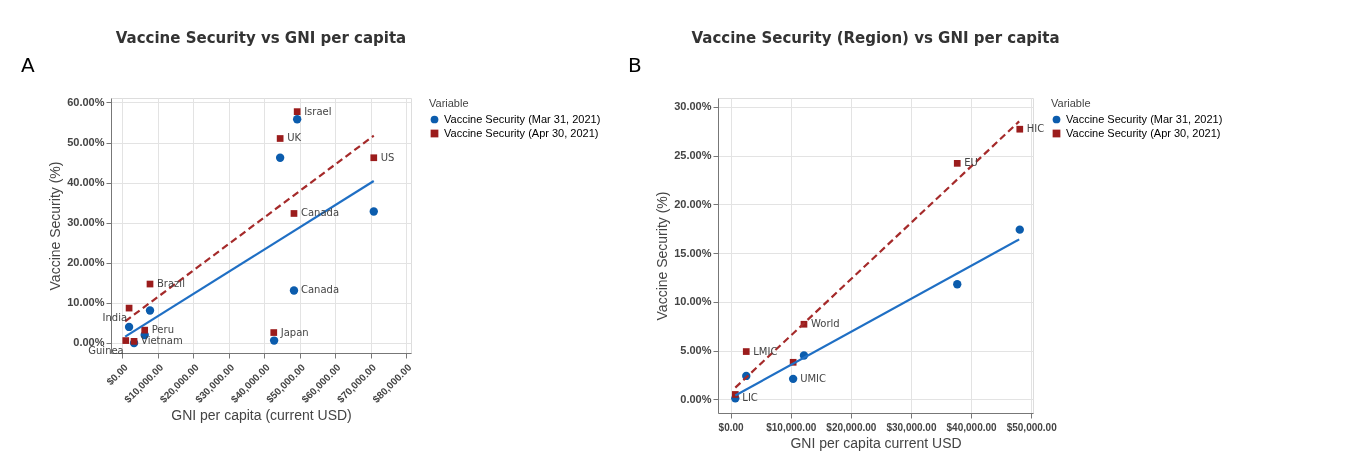 The width and height of the screenshot is (1356, 454). I want to click on y-tick-label: 15.00%, so click(693, 252).